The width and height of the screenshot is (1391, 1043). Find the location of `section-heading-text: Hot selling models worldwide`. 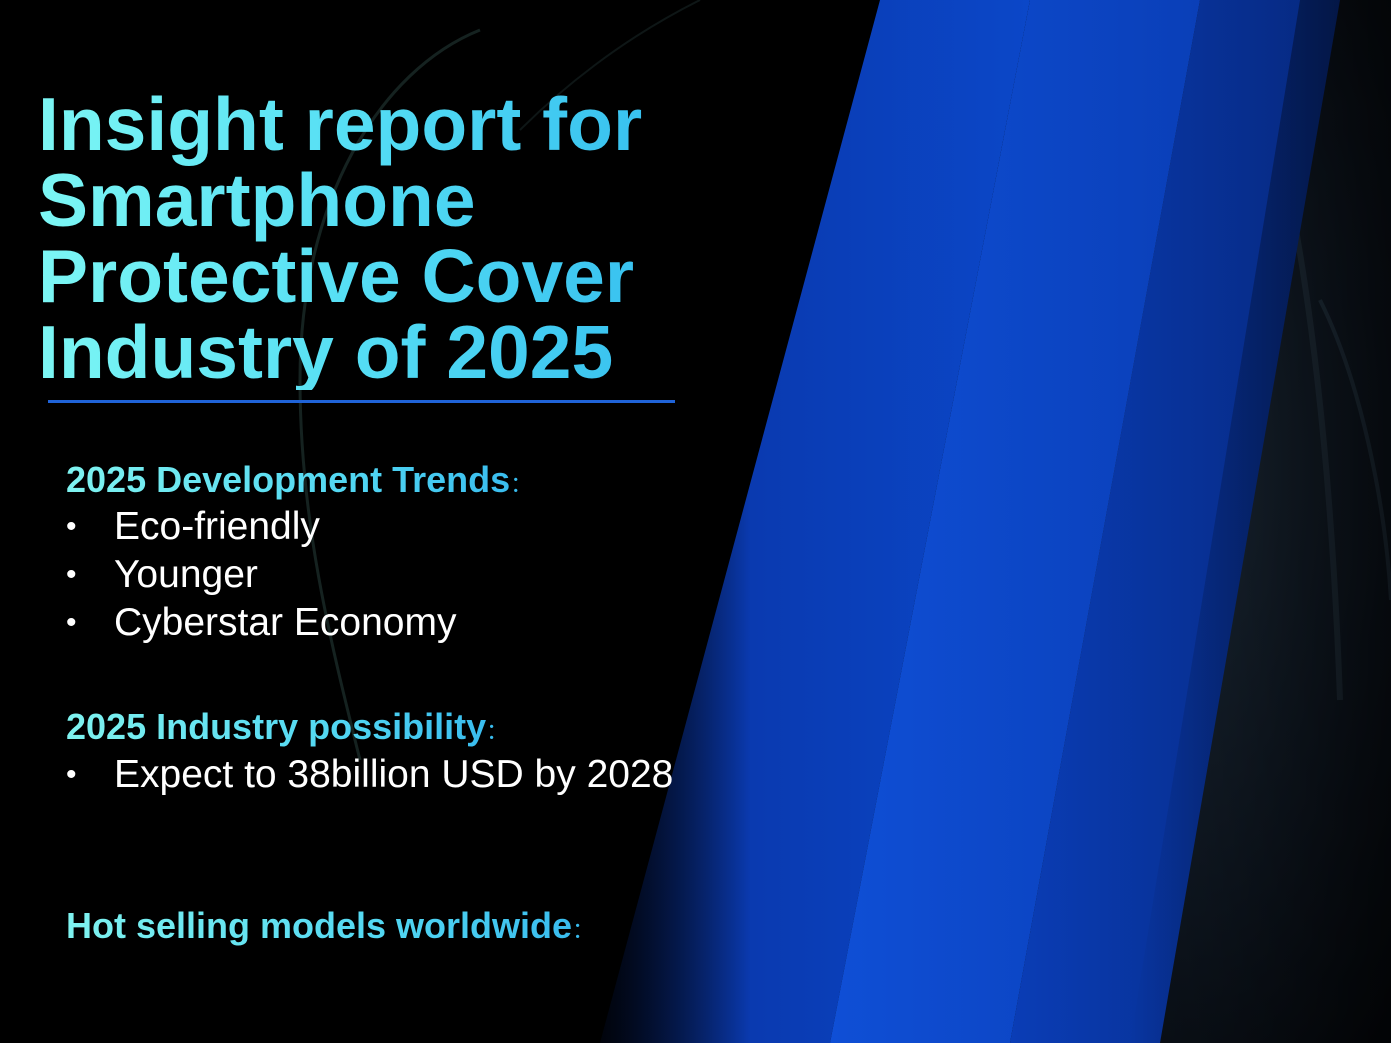

section-heading-text: Hot selling models worldwide is located at coordinates (319, 925).